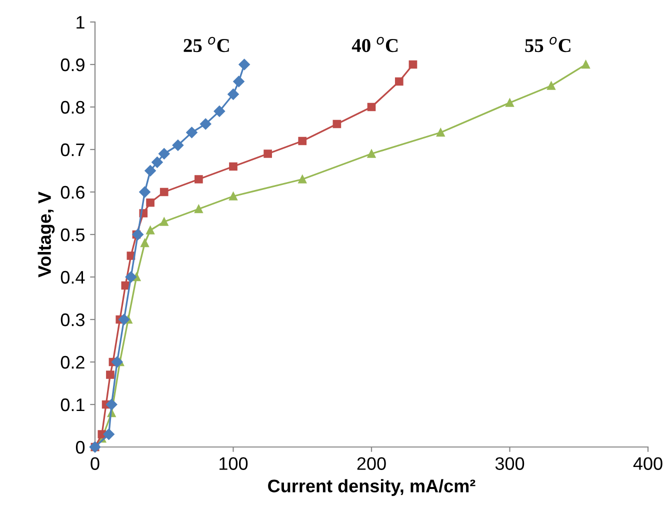 The width and height of the screenshot is (670, 531). Describe the element at coordinates (95, 463) in the screenshot. I see `x-tick-label: 0` at that location.